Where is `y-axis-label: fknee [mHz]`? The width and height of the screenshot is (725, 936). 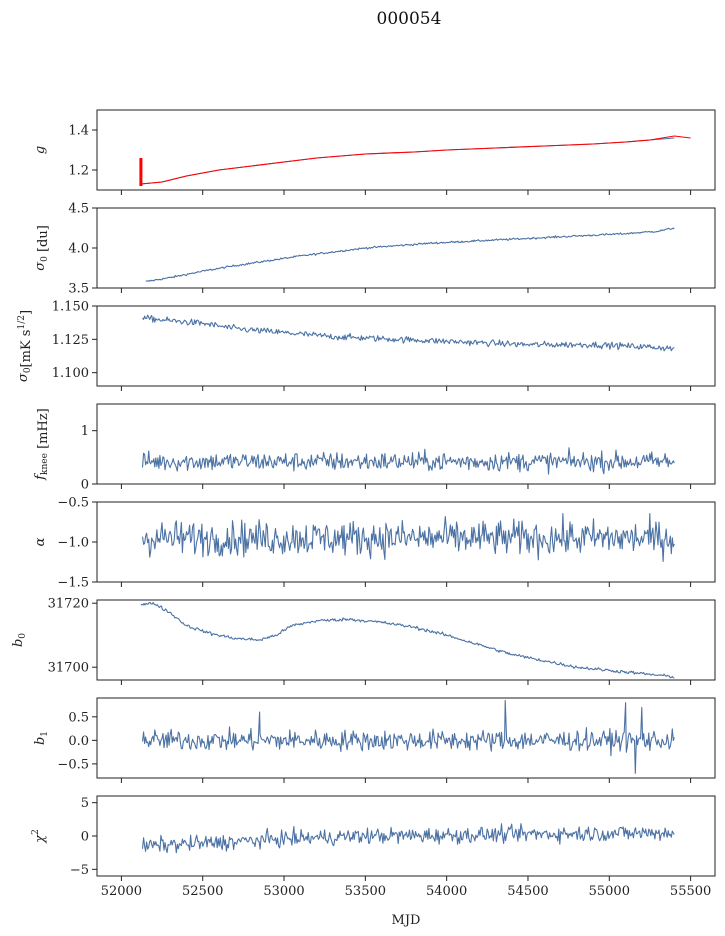
y-axis-label: fknee [mHz] is located at coordinates (42, 444).